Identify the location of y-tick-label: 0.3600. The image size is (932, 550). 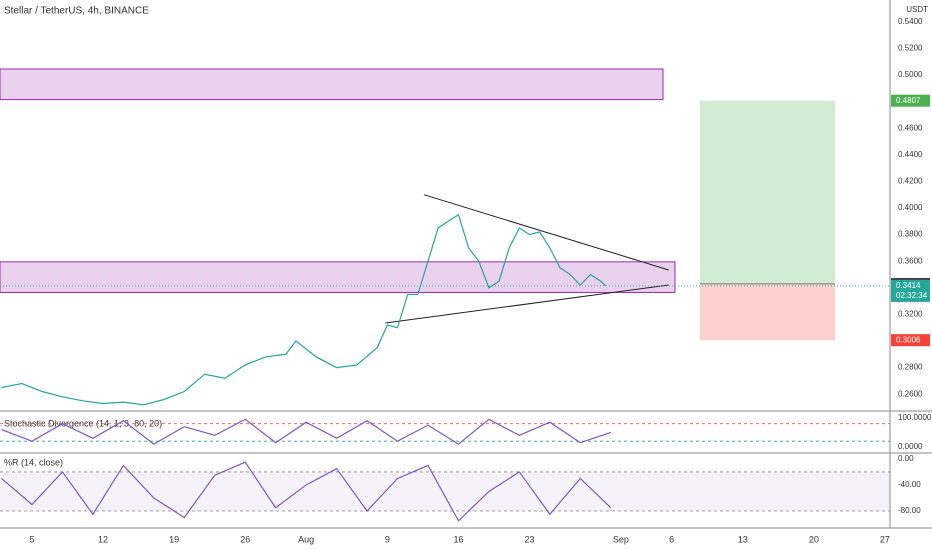
(910, 260).